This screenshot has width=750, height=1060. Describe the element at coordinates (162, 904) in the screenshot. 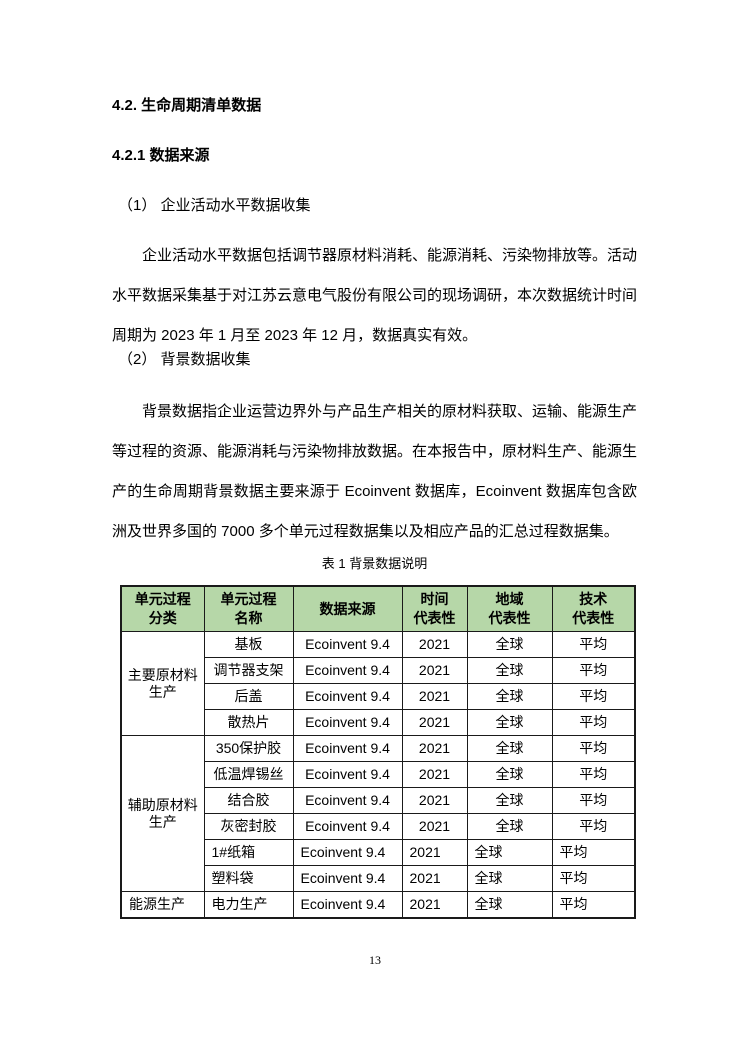

I see `category-cell: 能源生产` at that location.